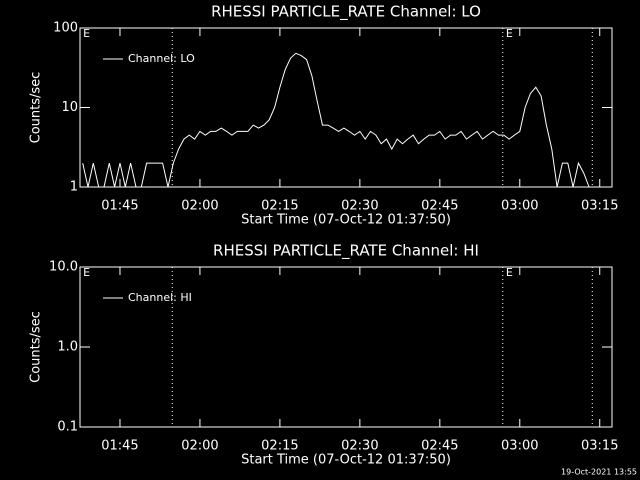 This screenshot has width=640, height=480. I want to click on footer: 19-Oct-2021 13:55, so click(599, 472).